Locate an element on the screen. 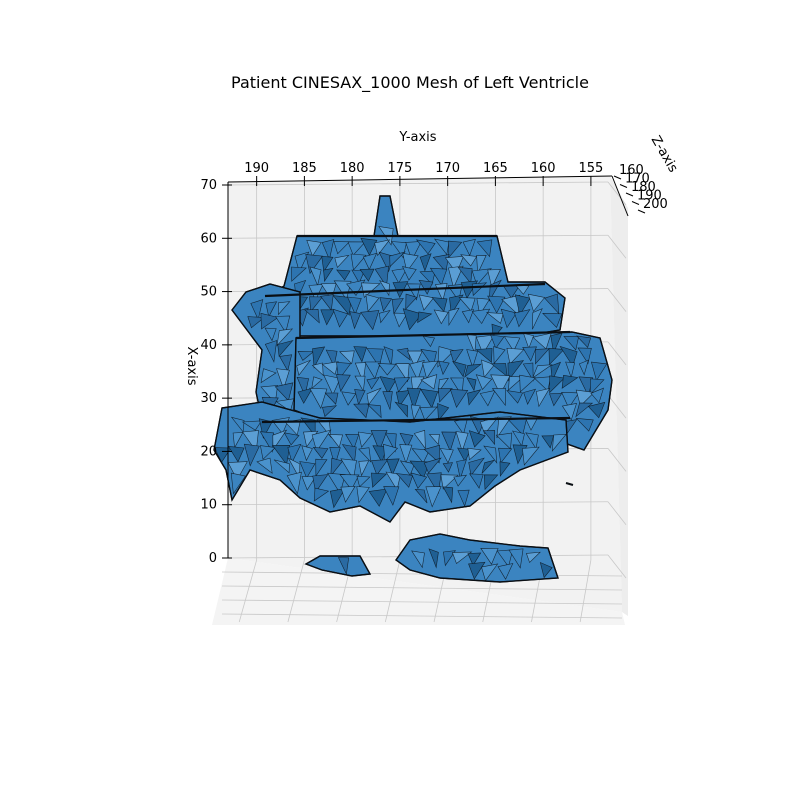 The height and width of the screenshot is (800, 800). y-tick-label: 175 is located at coordinates (399, 168).